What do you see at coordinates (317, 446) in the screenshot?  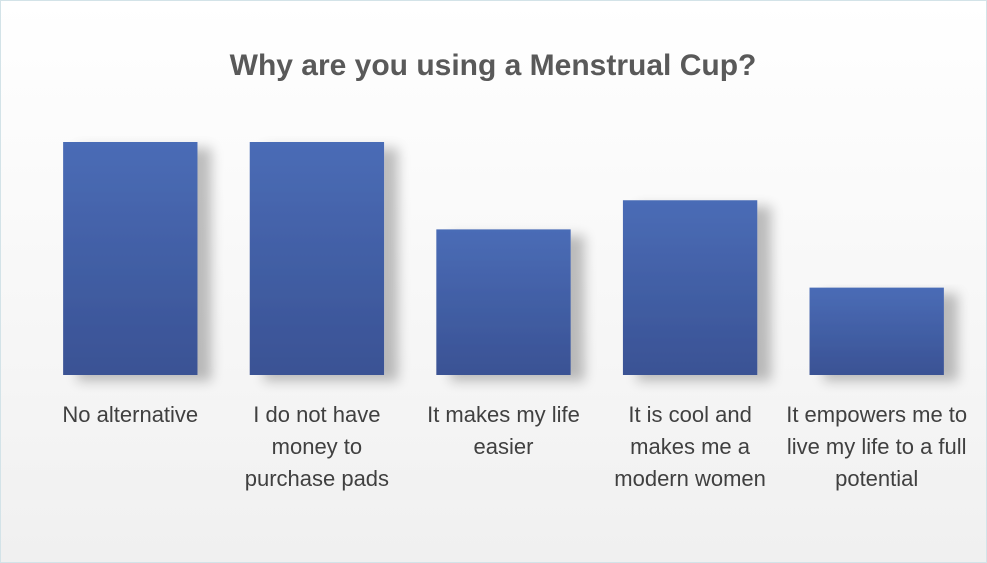 I see `x-tick-label: I do not have money to purchase pads` at bounding box center [317, 446].